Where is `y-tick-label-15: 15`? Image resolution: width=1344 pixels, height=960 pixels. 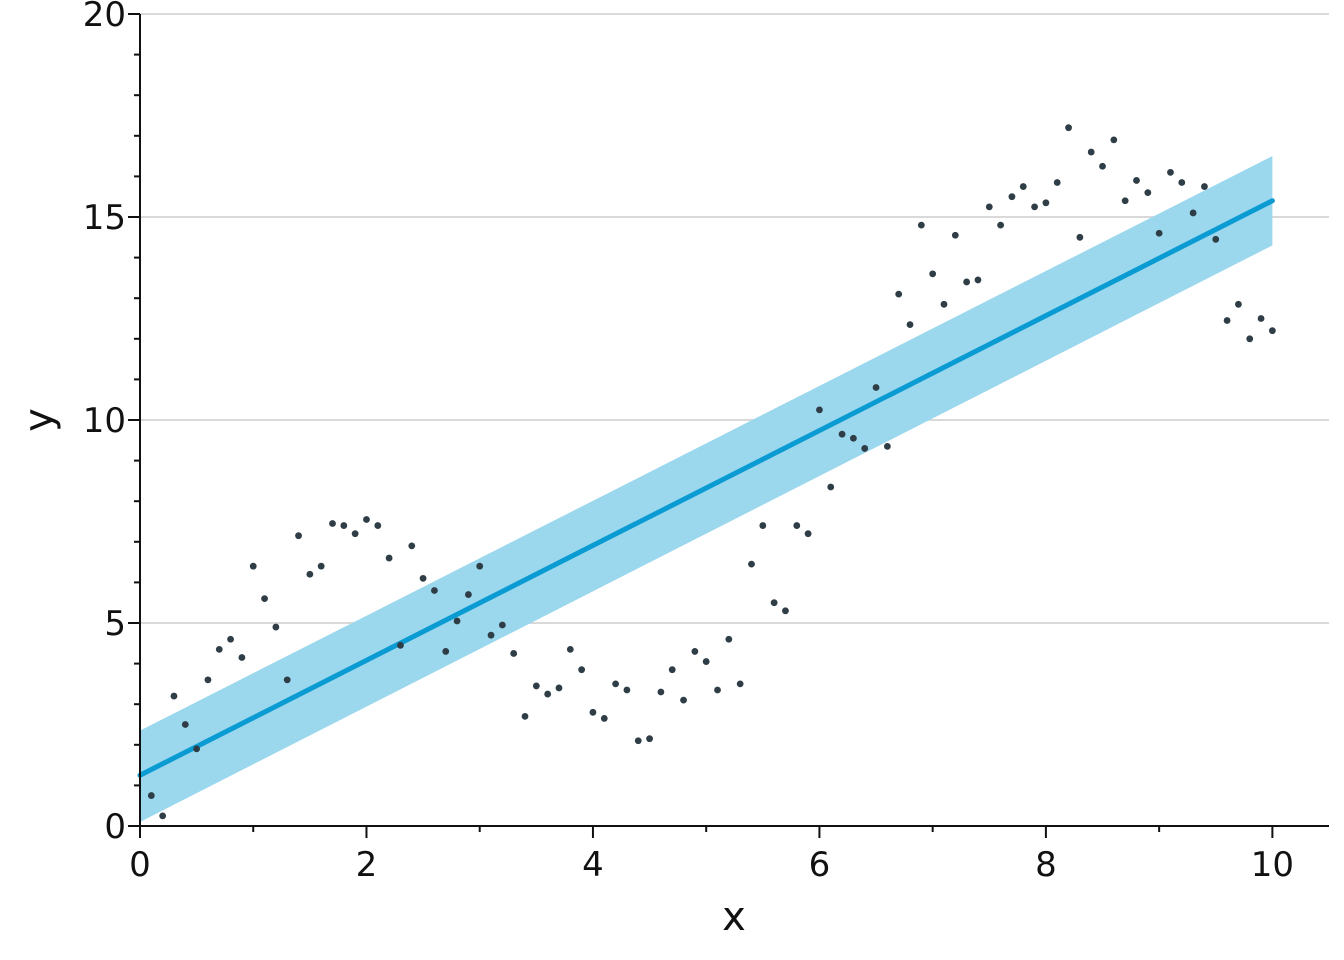 y-tick-label-15: 15 is located at coordinates (104, 218).